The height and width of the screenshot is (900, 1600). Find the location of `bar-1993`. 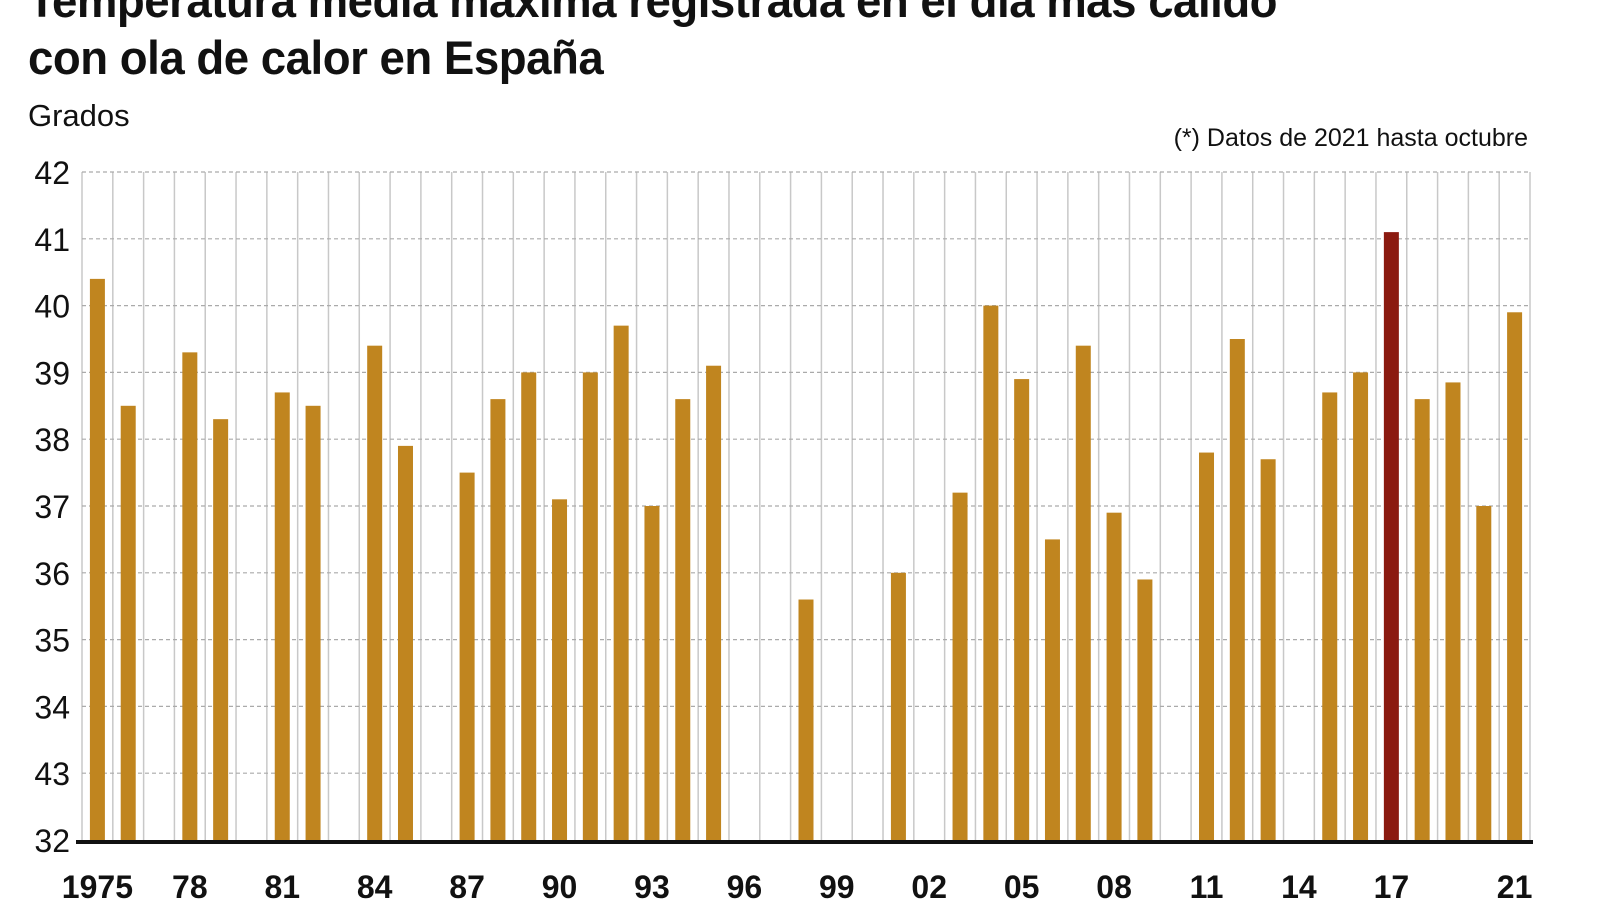

bar-1993 is located at coordinates (652, 673).